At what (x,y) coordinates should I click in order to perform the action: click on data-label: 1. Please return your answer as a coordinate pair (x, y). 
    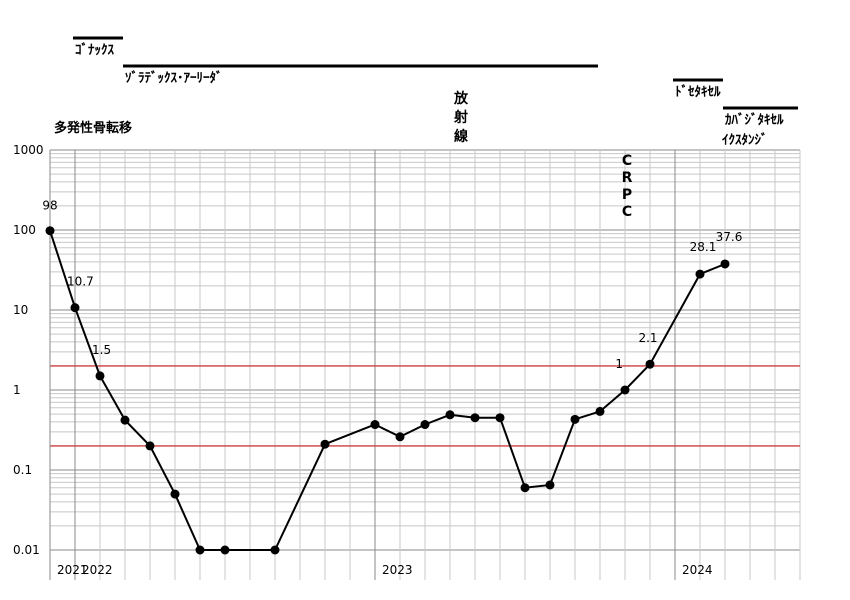
    Looking at the image, I should click on (619, 364).